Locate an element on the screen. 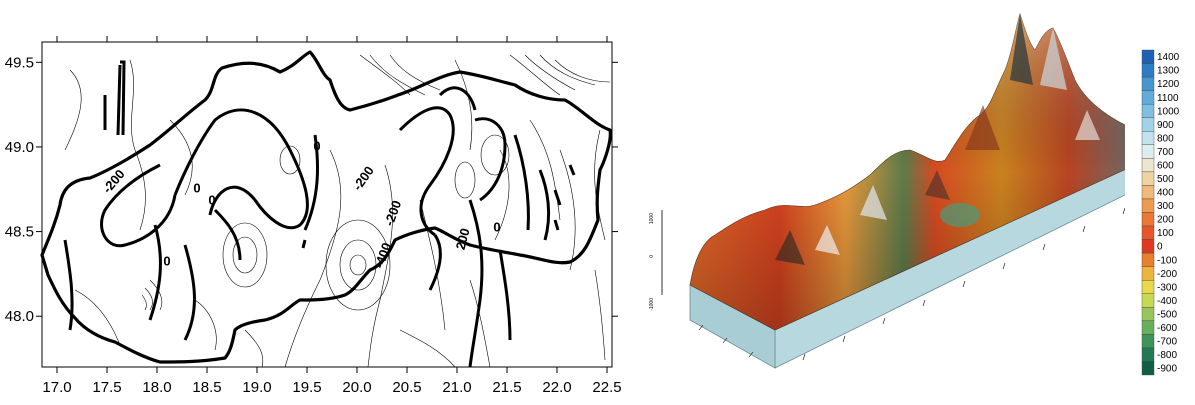 The image size is (1195, 405). x-tick-label: 20.0 is located at coordinates (356, 387).